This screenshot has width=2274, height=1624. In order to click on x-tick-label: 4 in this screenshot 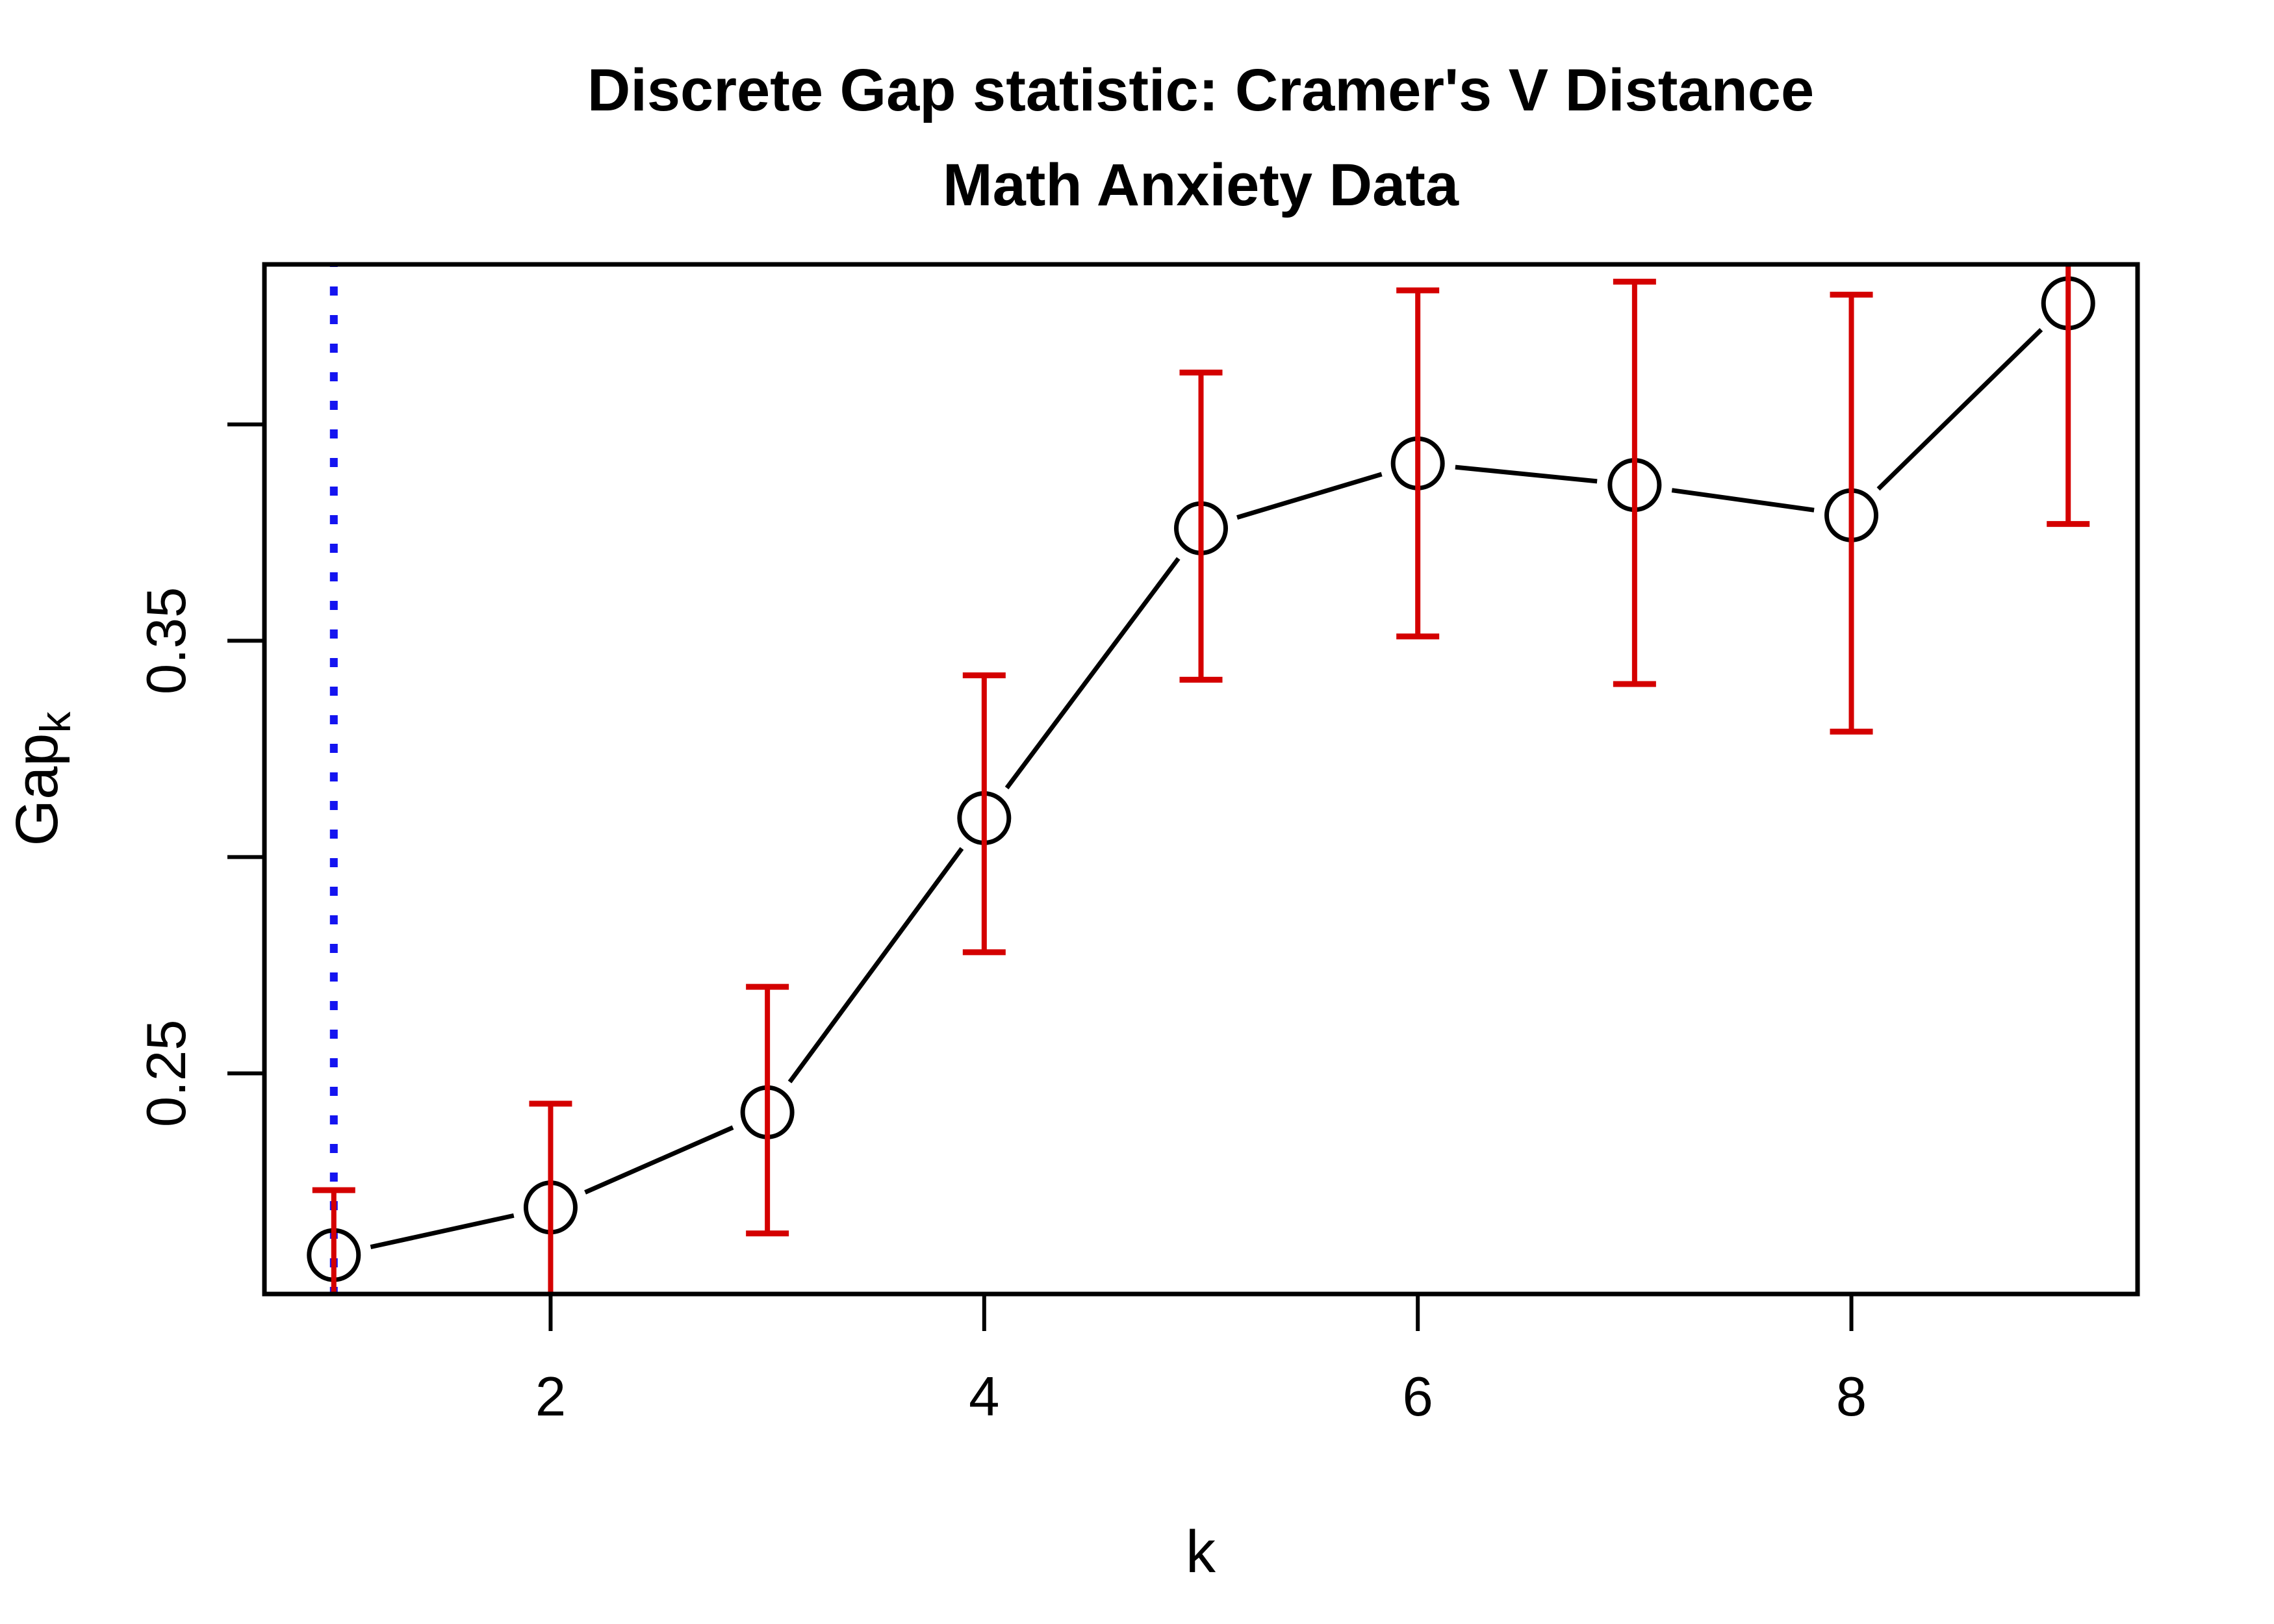, I will do `click(984, 1397)`.